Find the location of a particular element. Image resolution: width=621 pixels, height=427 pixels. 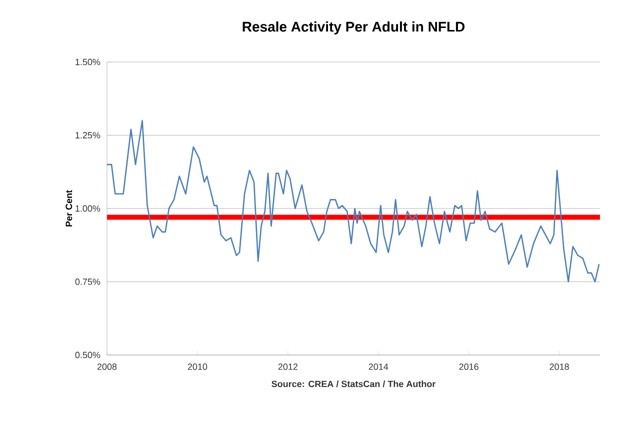

y-axis-title: Per Cent is located at coordinates (69, 208).